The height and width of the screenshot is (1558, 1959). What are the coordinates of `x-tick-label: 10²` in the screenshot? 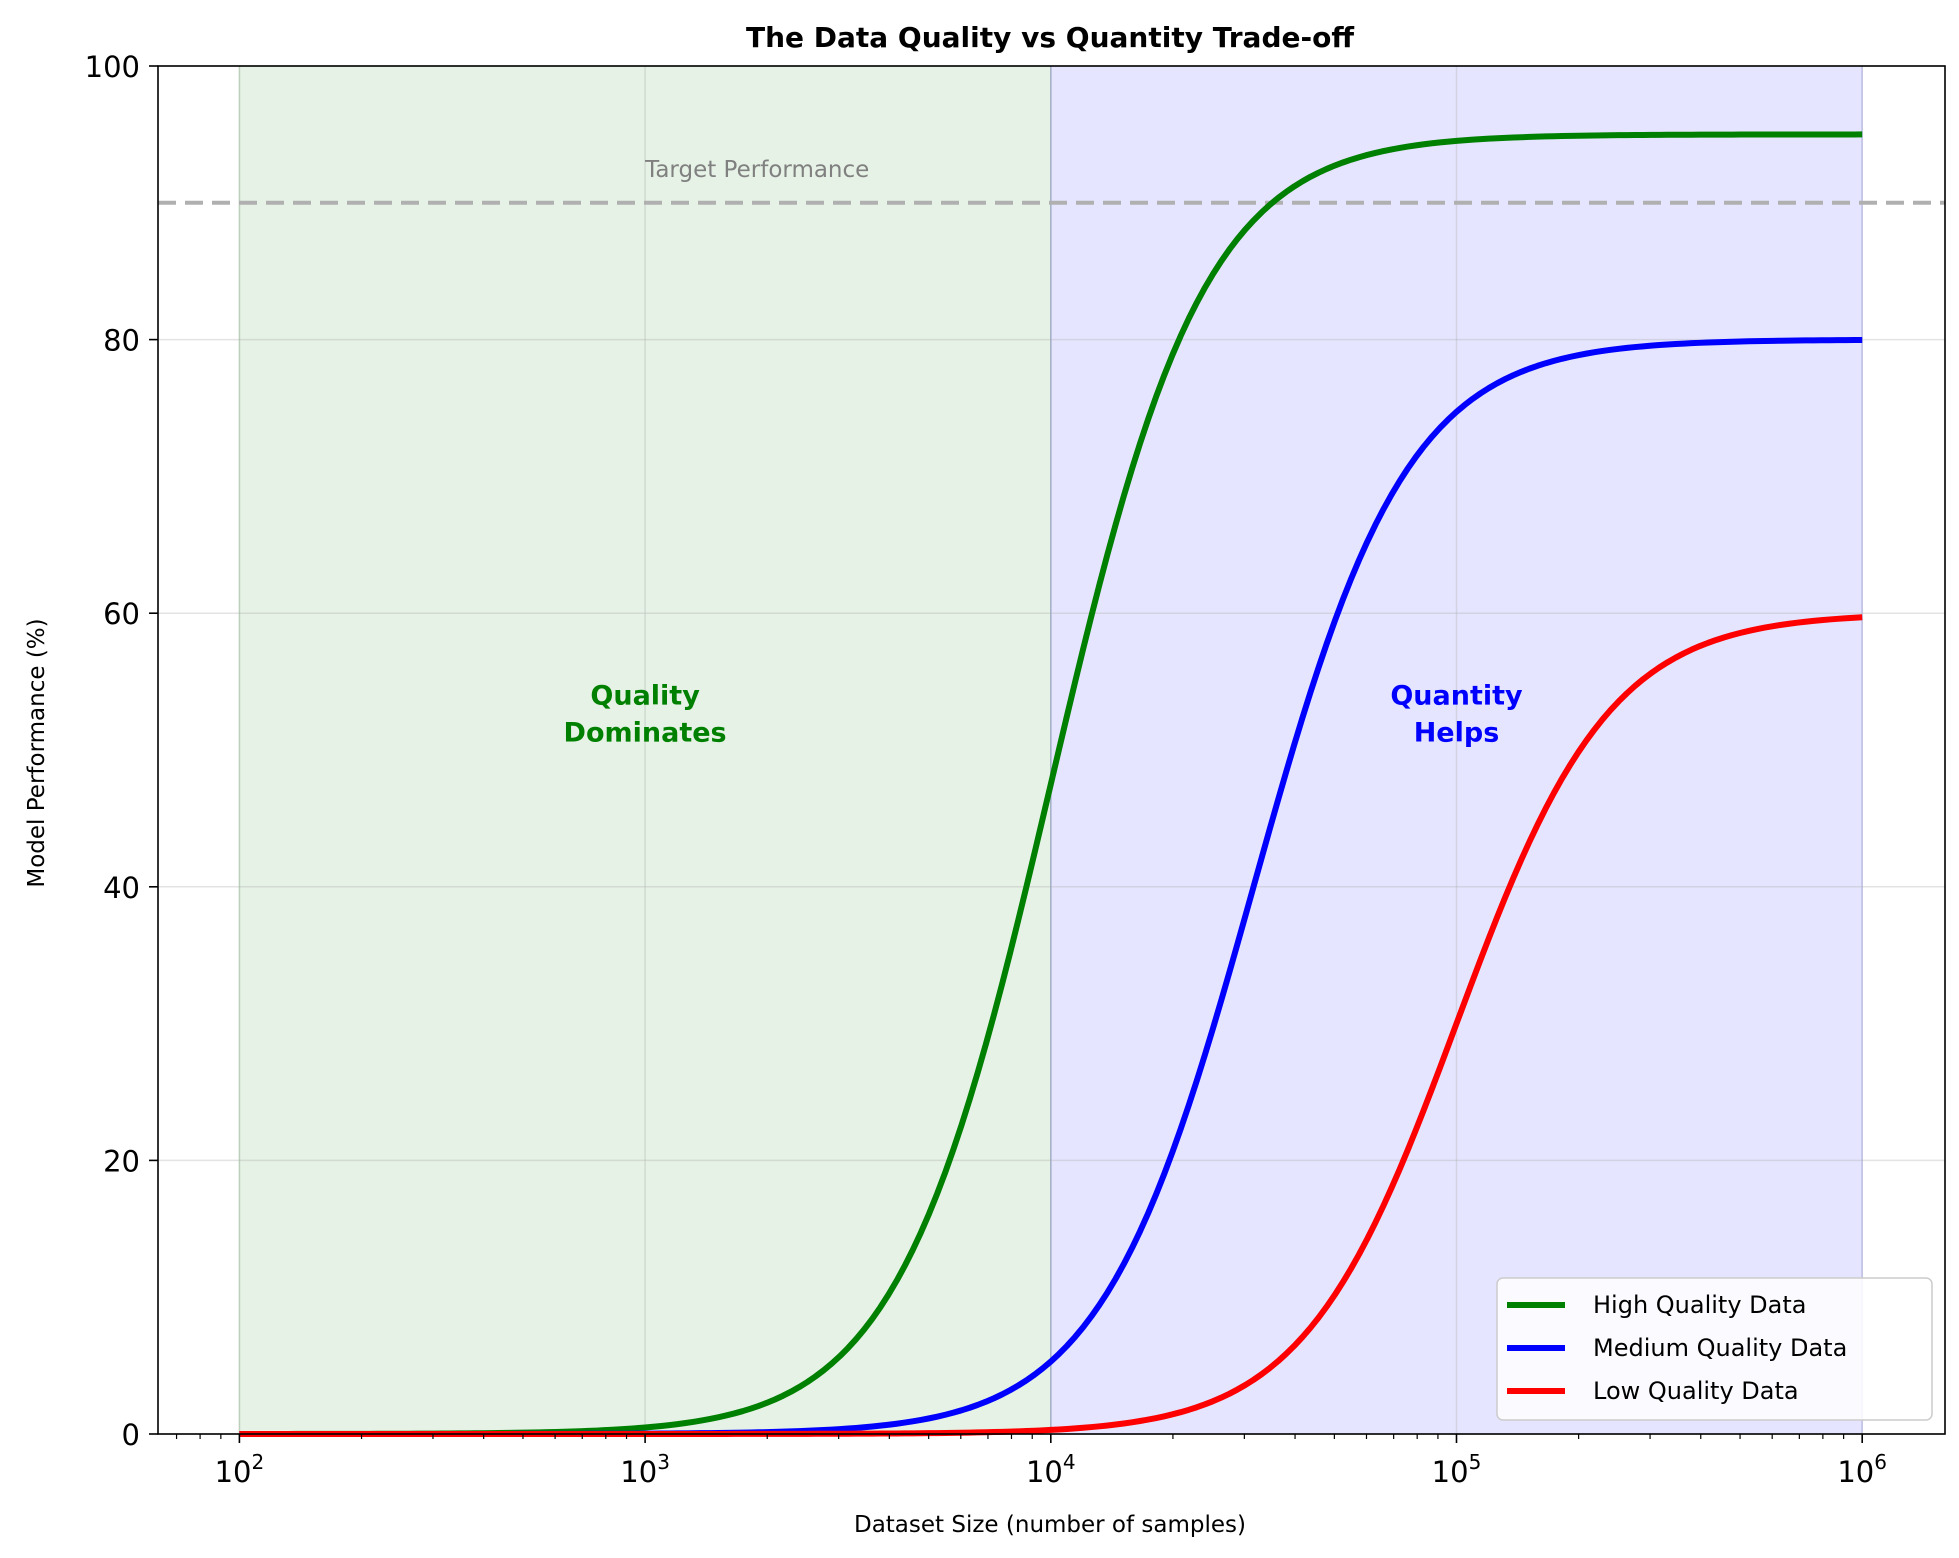 It's located at (240, 1469).